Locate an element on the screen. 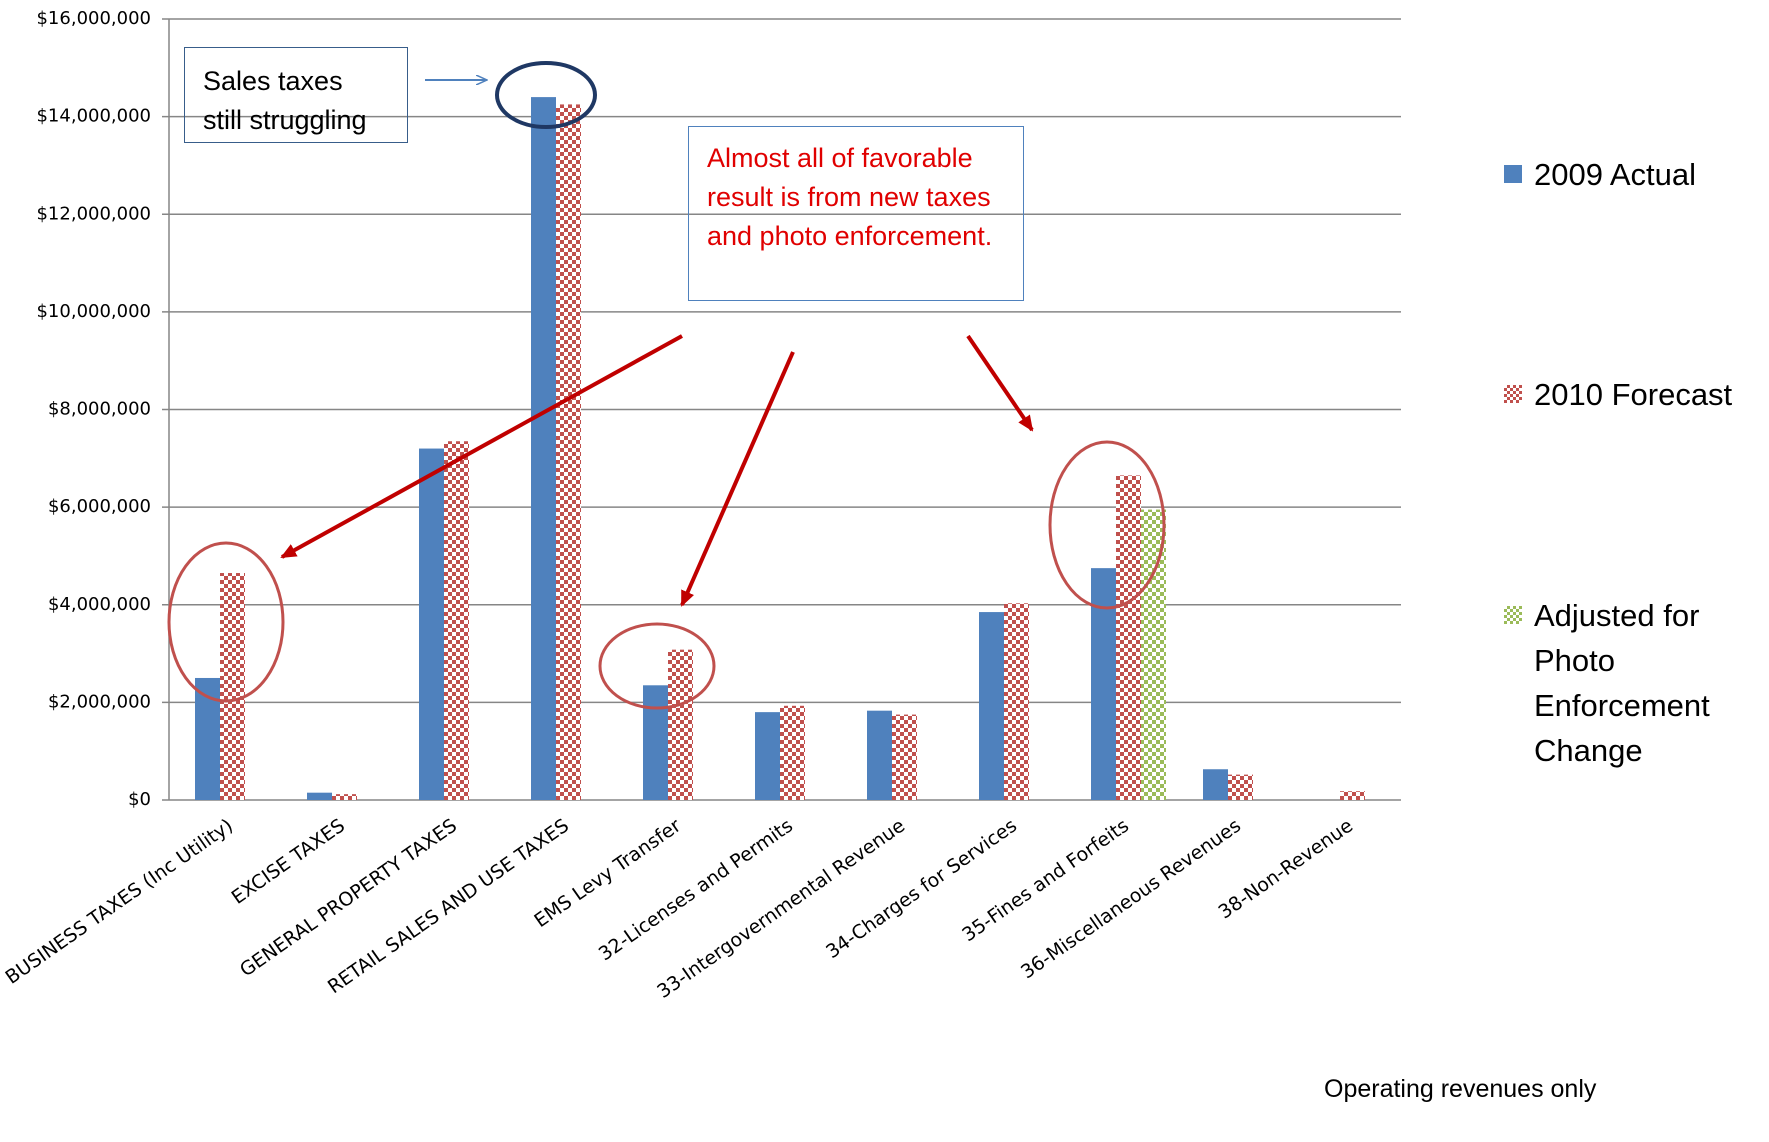 This screenshot has height=1142, width=1769. legend-item: Adjusted for Photo Enforcement Change is located at coordinates (1634, 683).